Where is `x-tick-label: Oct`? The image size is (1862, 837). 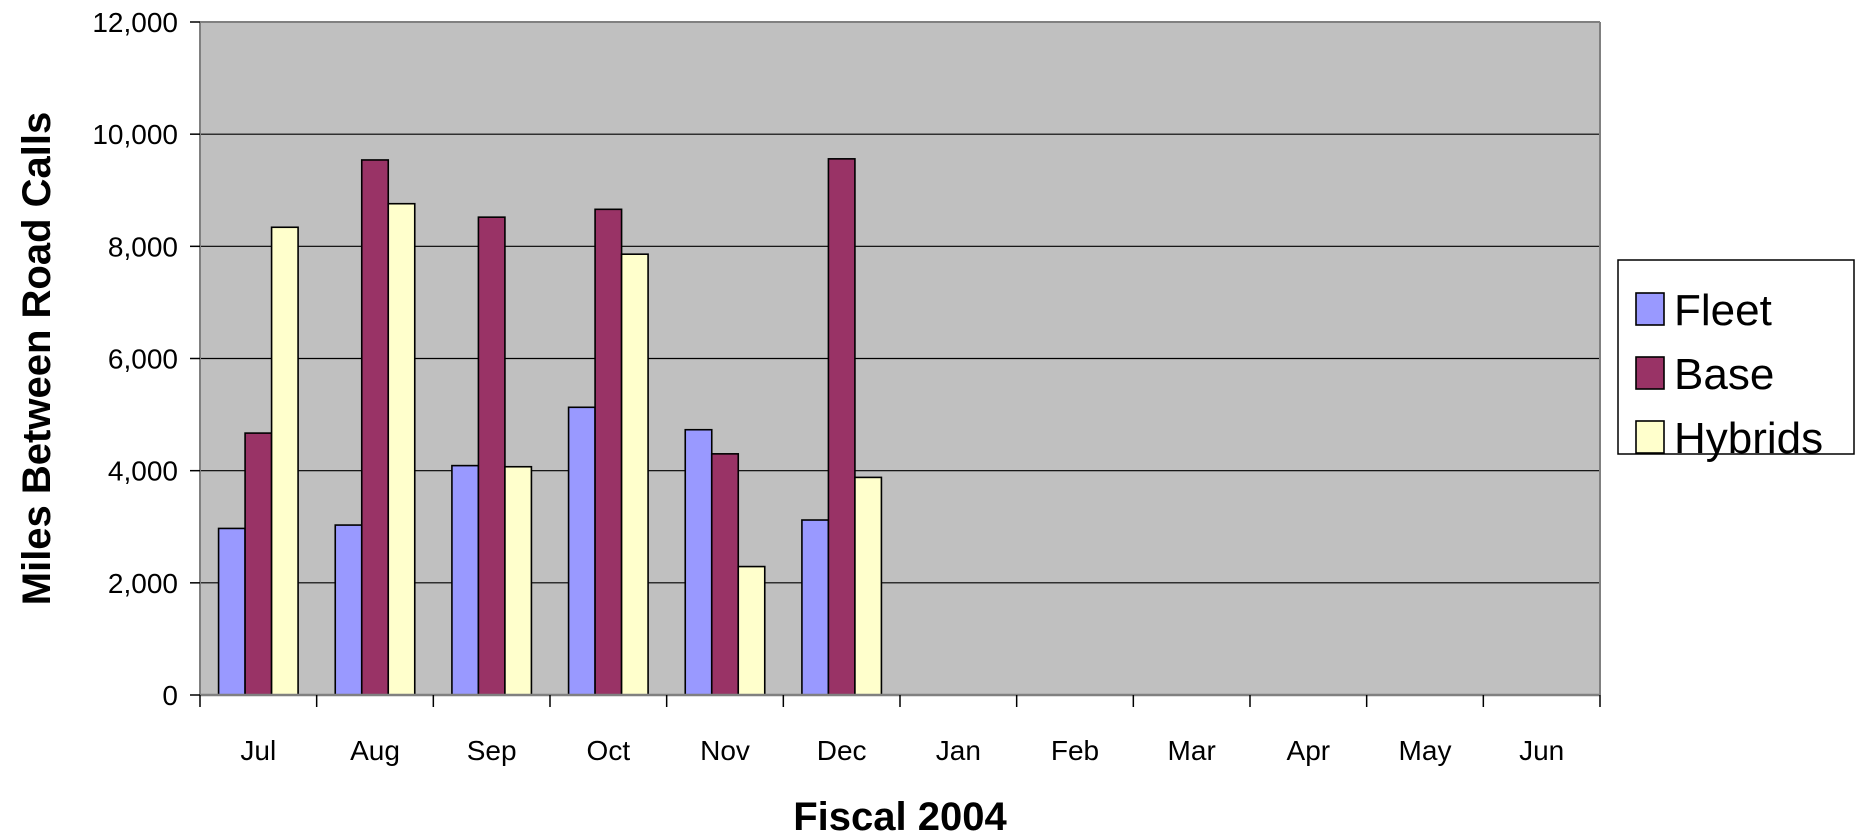 x-tick-label: Oct is located at coordinates (609, 750).